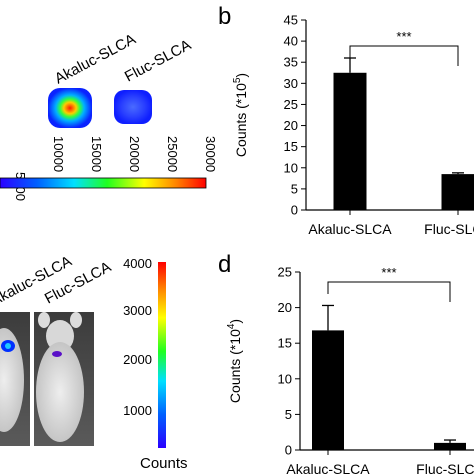 The width and height of the screenshot is (474, 474). Describe the element at coordinates (137, 410) in the screenshot. I see `colorbar-c-tick: 1000` at that location.